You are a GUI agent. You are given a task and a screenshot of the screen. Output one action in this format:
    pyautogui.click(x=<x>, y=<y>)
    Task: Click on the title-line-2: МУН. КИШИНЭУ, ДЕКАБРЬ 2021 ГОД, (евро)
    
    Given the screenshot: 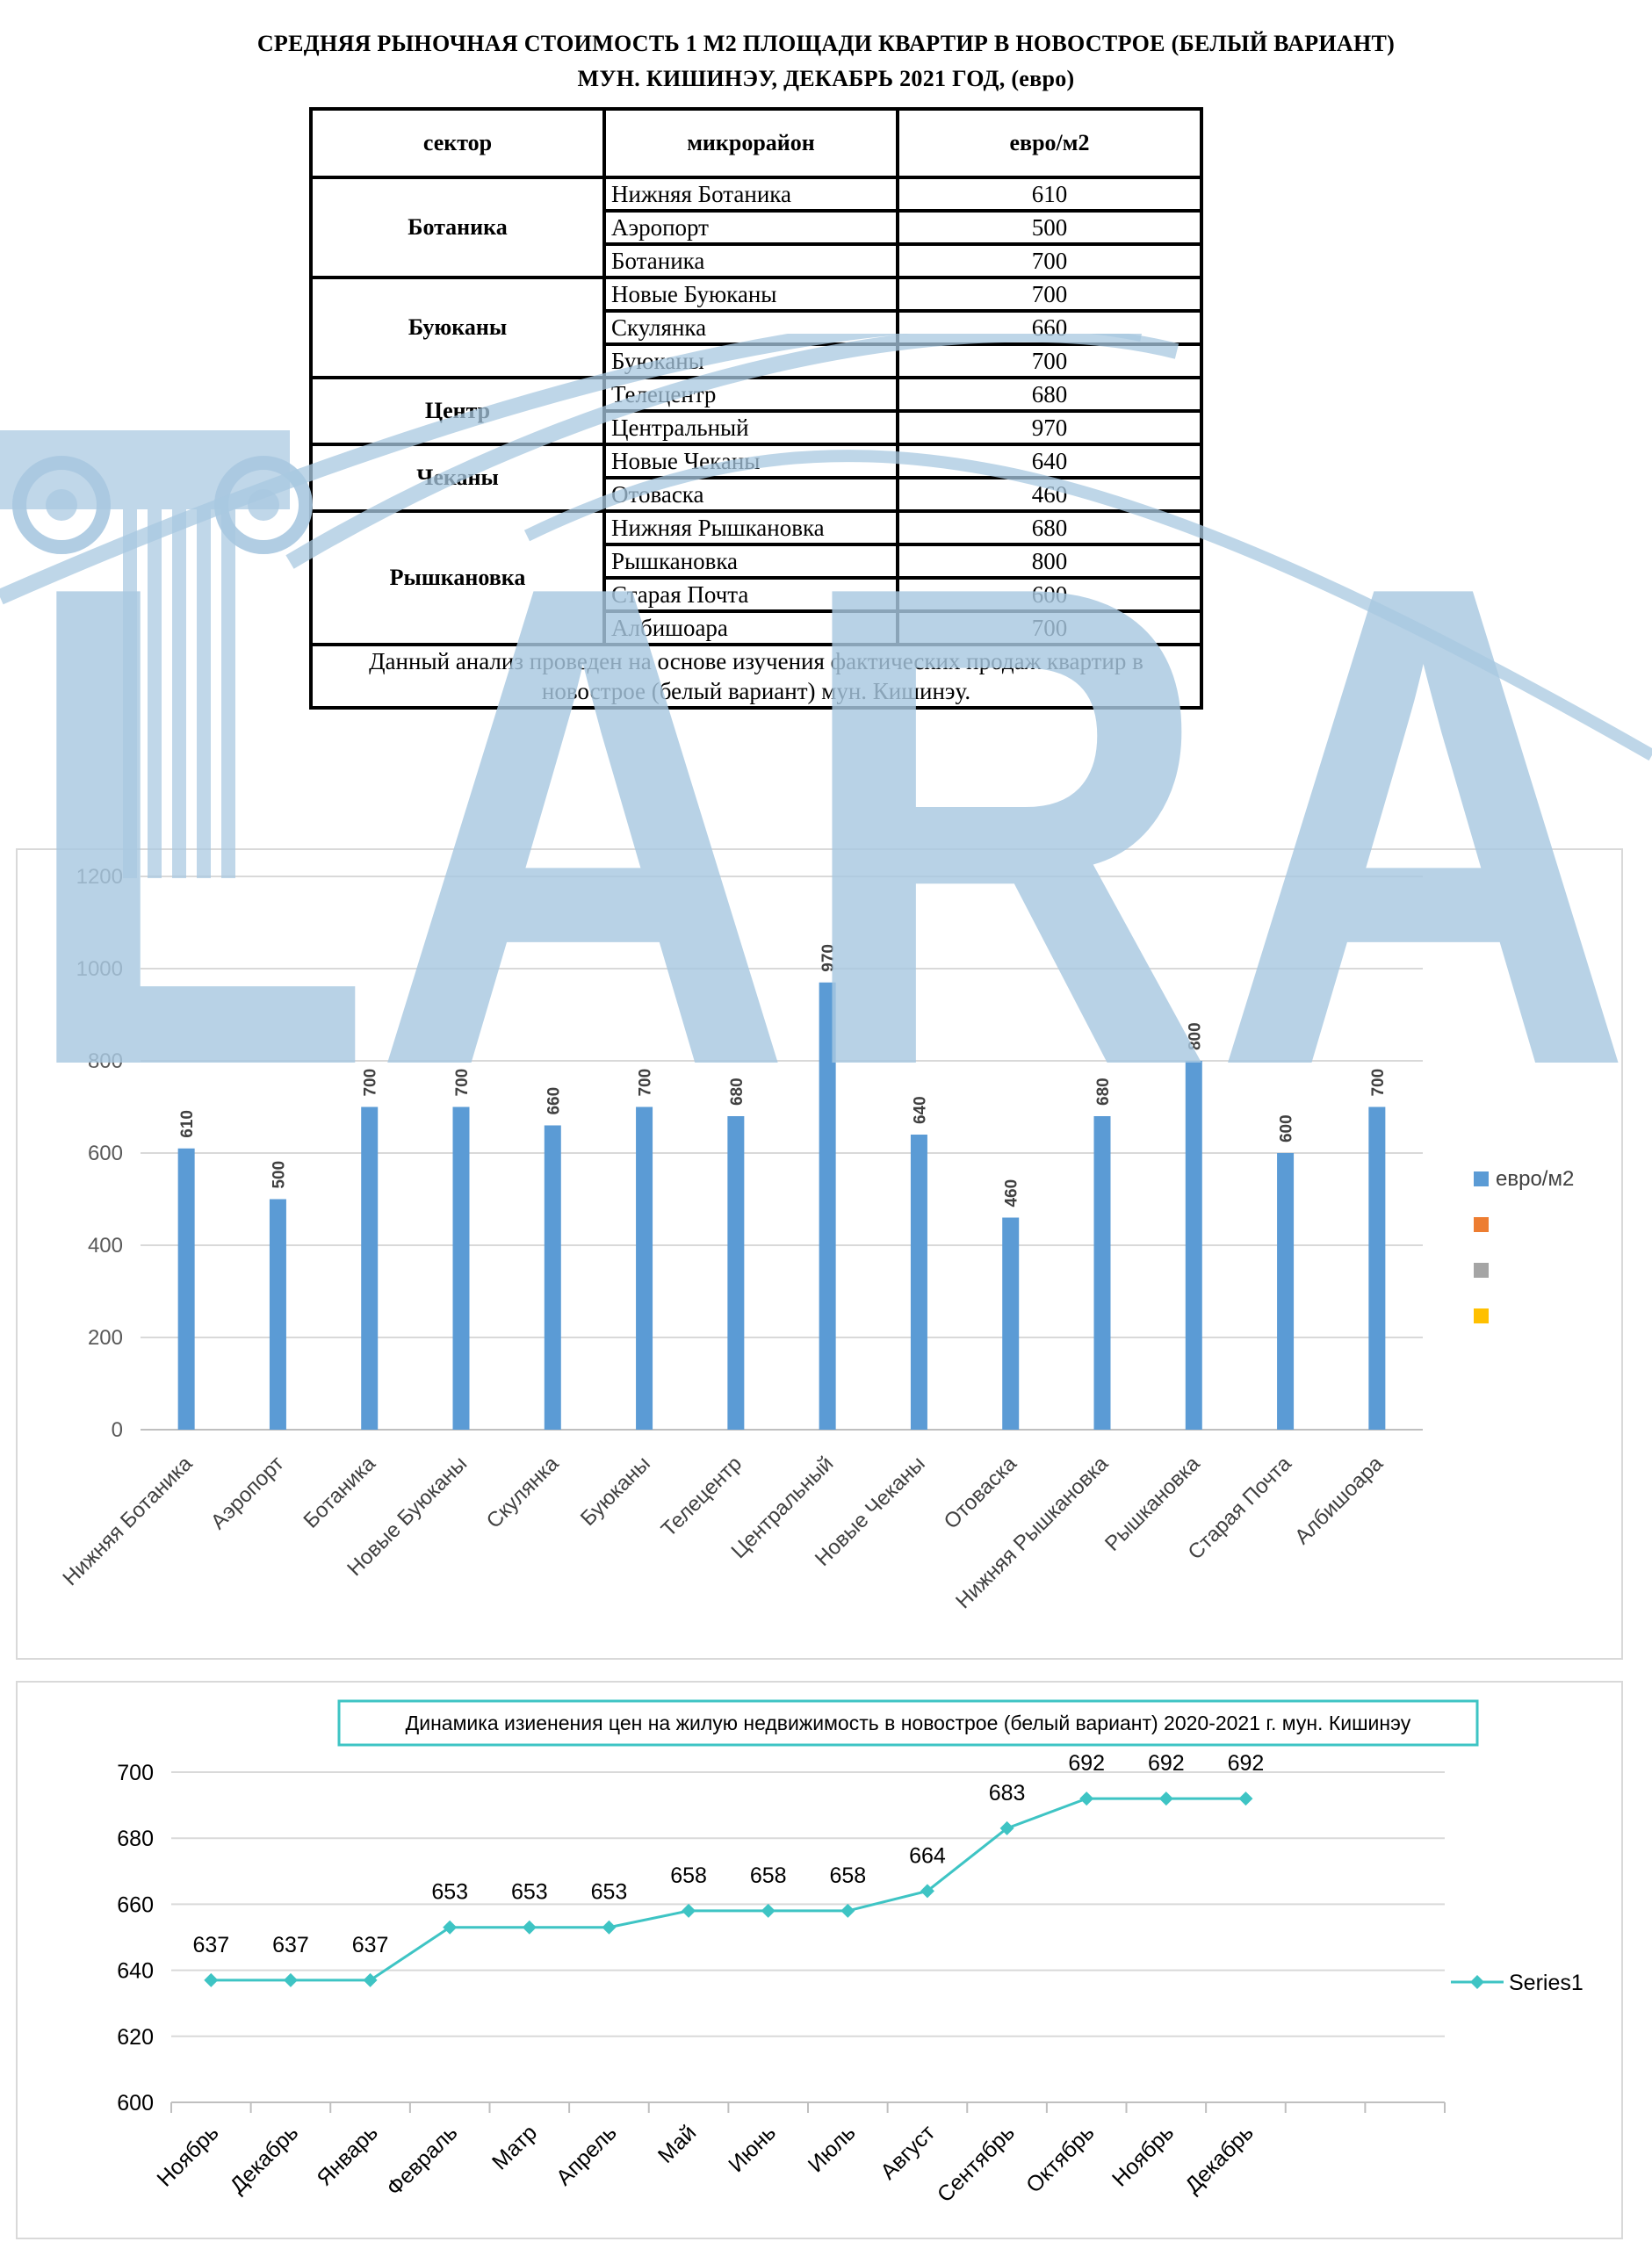 What is the action you would take?
    pyautogui.click(x=826, y=78)
    